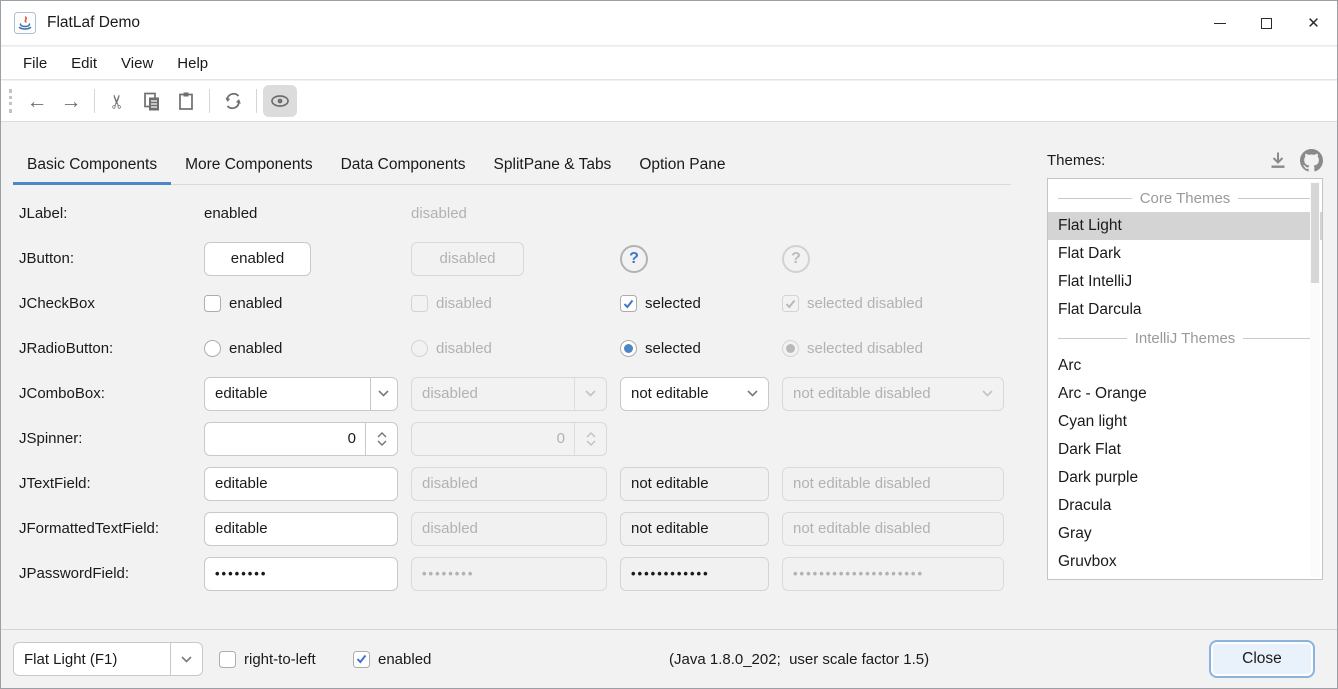  What do you see at coordinates (74, 573) in the screenshot?
I see `jpasswordfield-row-label: JPasswordField:` at bounding box center [74, 573].